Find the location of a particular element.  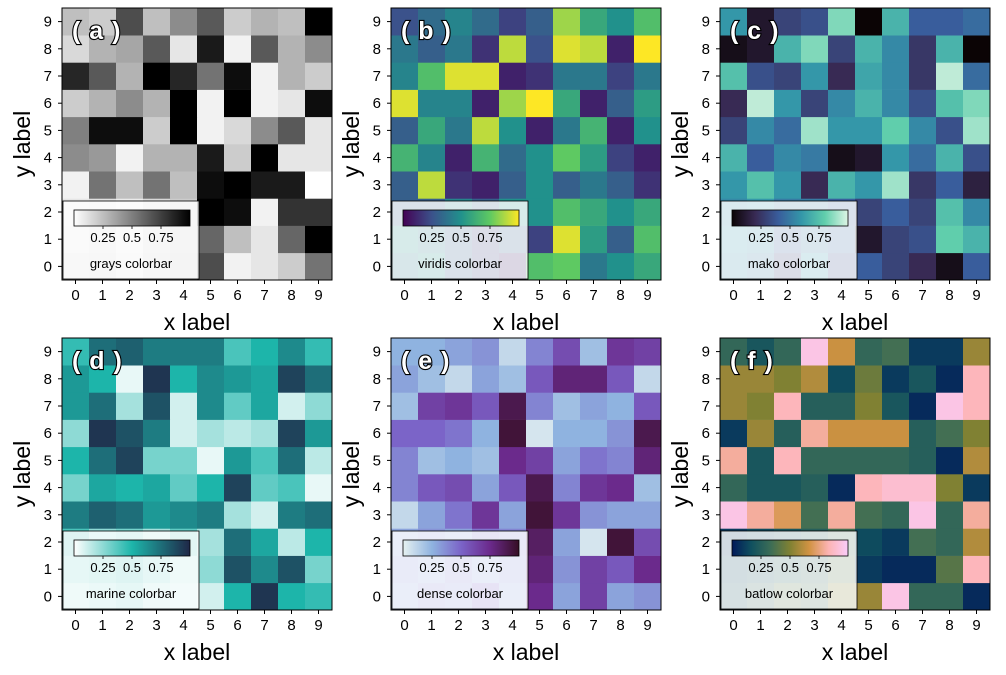

panel-label: ( b ) is located at coordinates (426, 31).